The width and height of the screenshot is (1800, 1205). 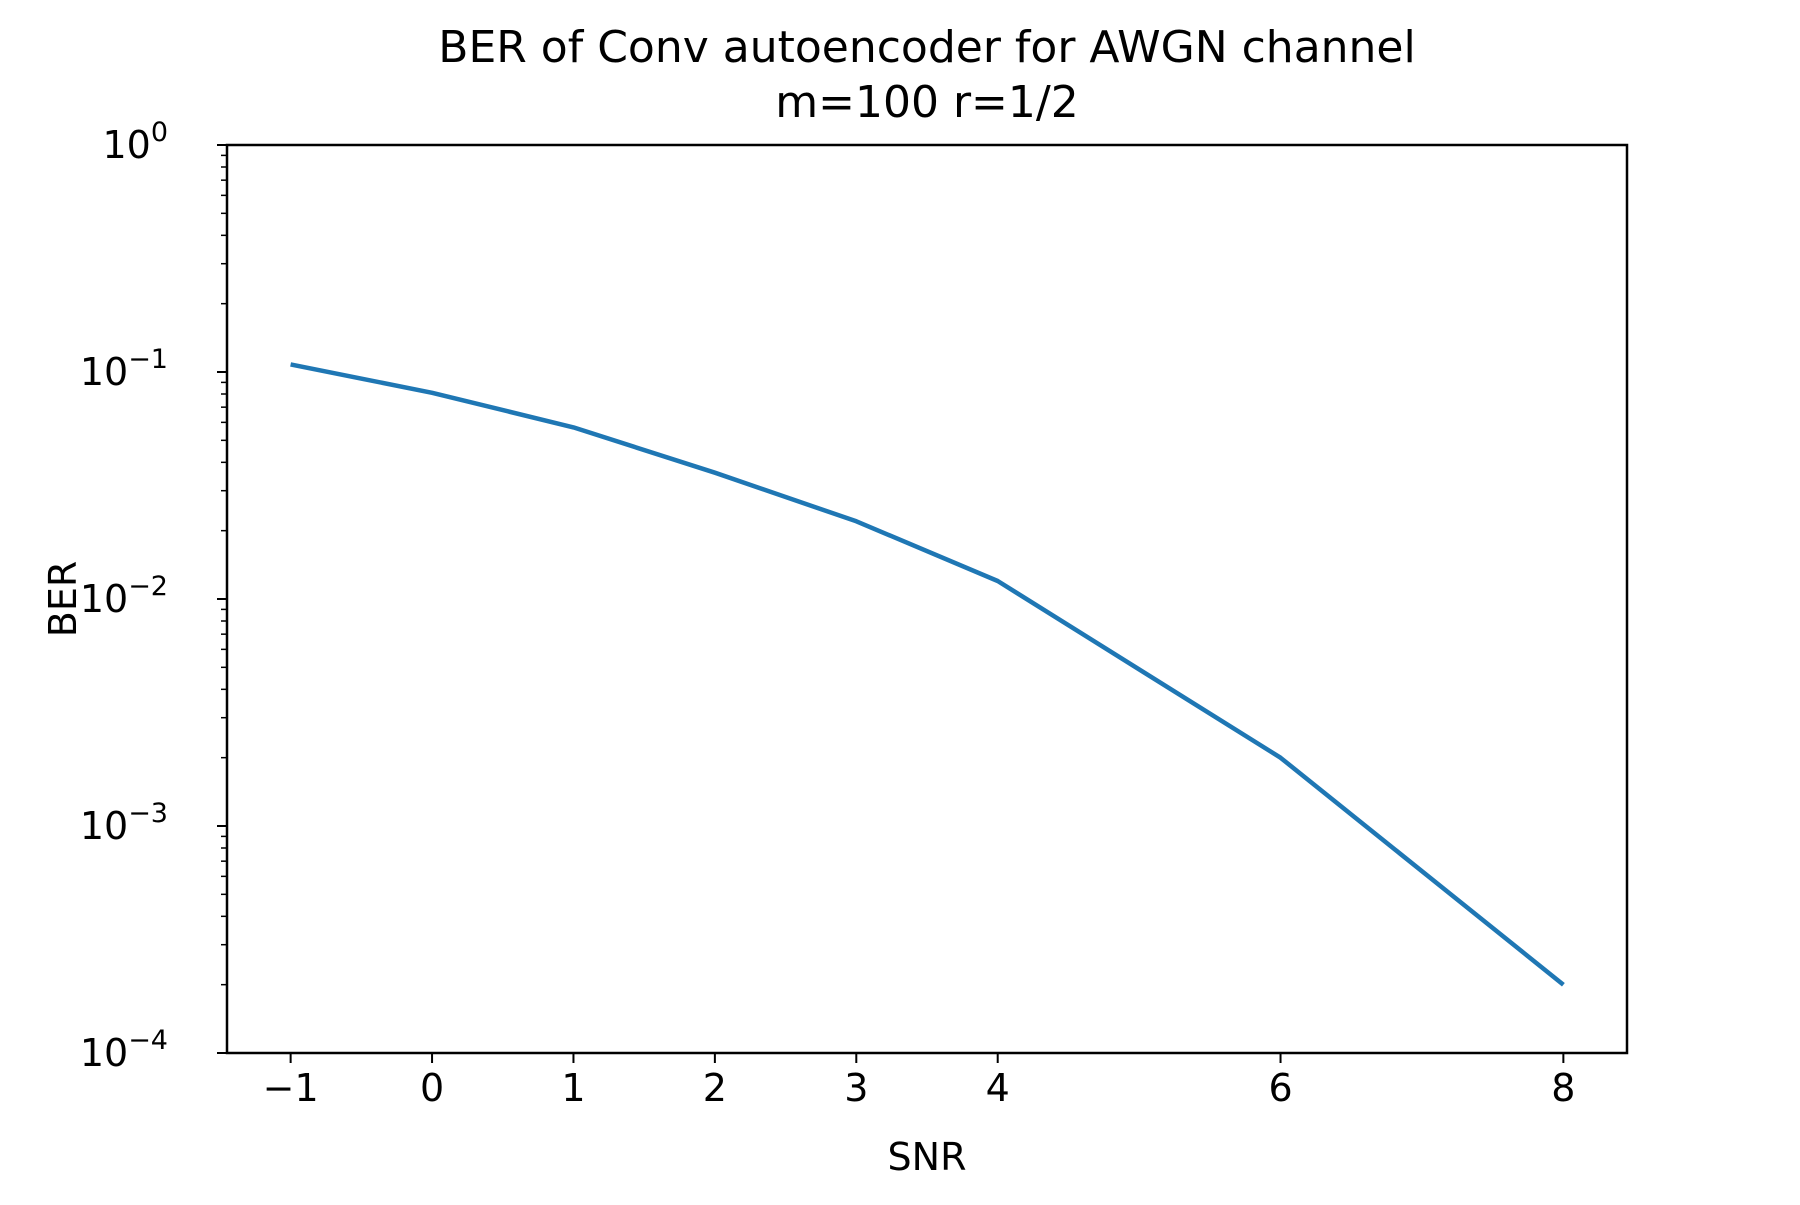 I want to click on x-tick-label: 2, so click(x=715, y=1088).